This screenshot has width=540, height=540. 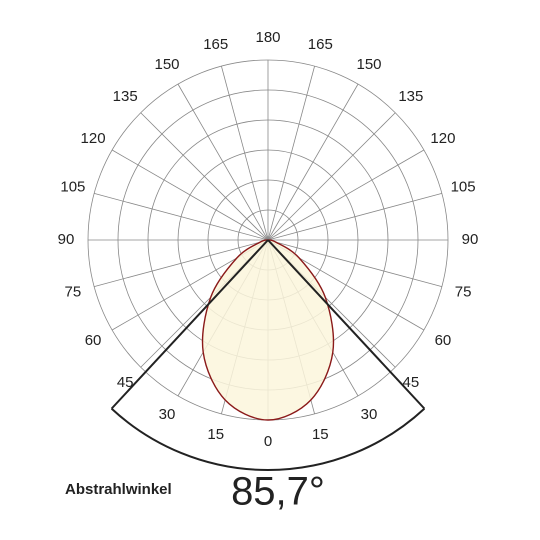 What do you see at coordinates (268, 330) in the screenshot?
I see `intensity-curve` at bounding box center [268, 330].